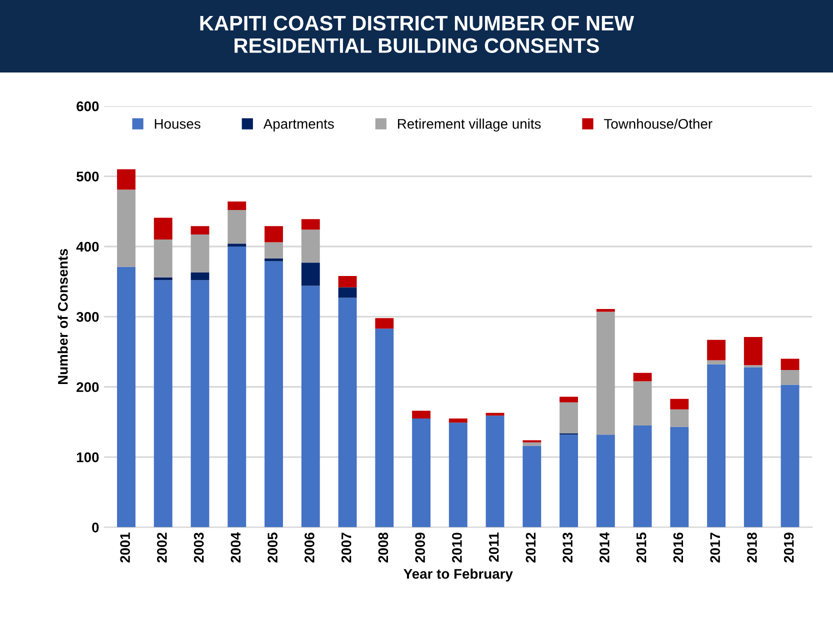 Image resolution: width=833 pixels, height=624 pixels. I want to click on x-tick-label: 2006, so click(309, 547).